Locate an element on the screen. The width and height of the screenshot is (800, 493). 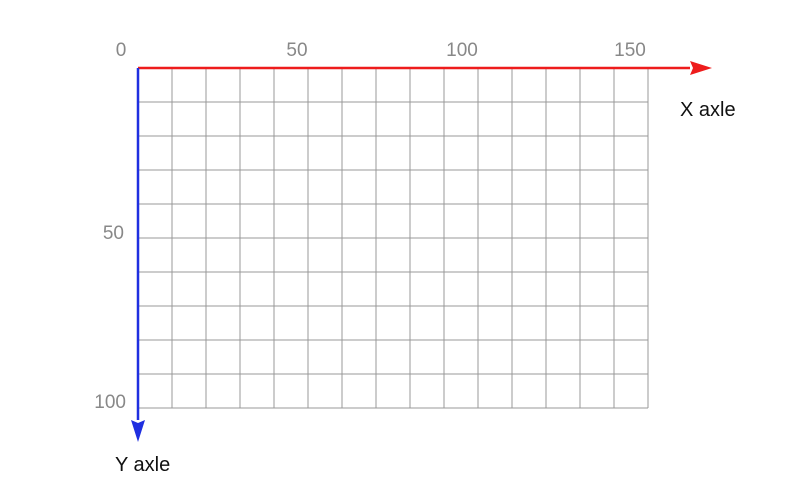
y-tick-label: 50 is located at coordinates (113, 233).